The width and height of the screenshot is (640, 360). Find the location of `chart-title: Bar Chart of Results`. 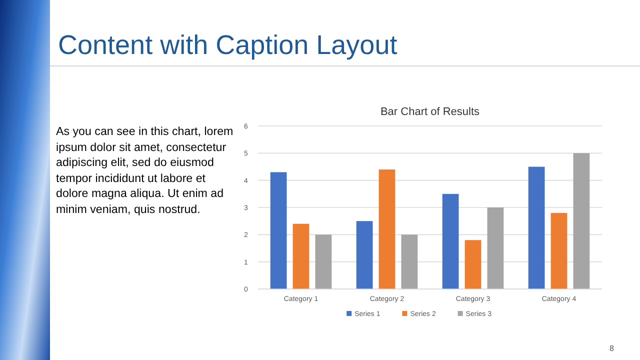

chart-title: Bar Chart of Results is located at coordinates (430, 112).